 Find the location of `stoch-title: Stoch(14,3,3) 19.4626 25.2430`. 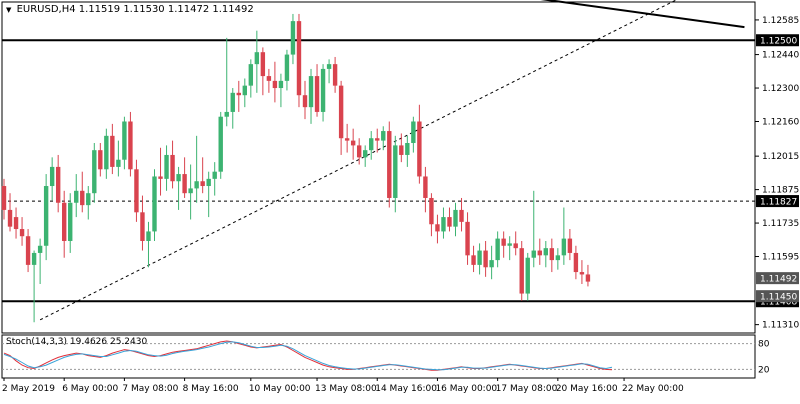

stoch-title: Stoch(14,3,3) 19.4626 25.2430 is located at coordinates (77, 342).